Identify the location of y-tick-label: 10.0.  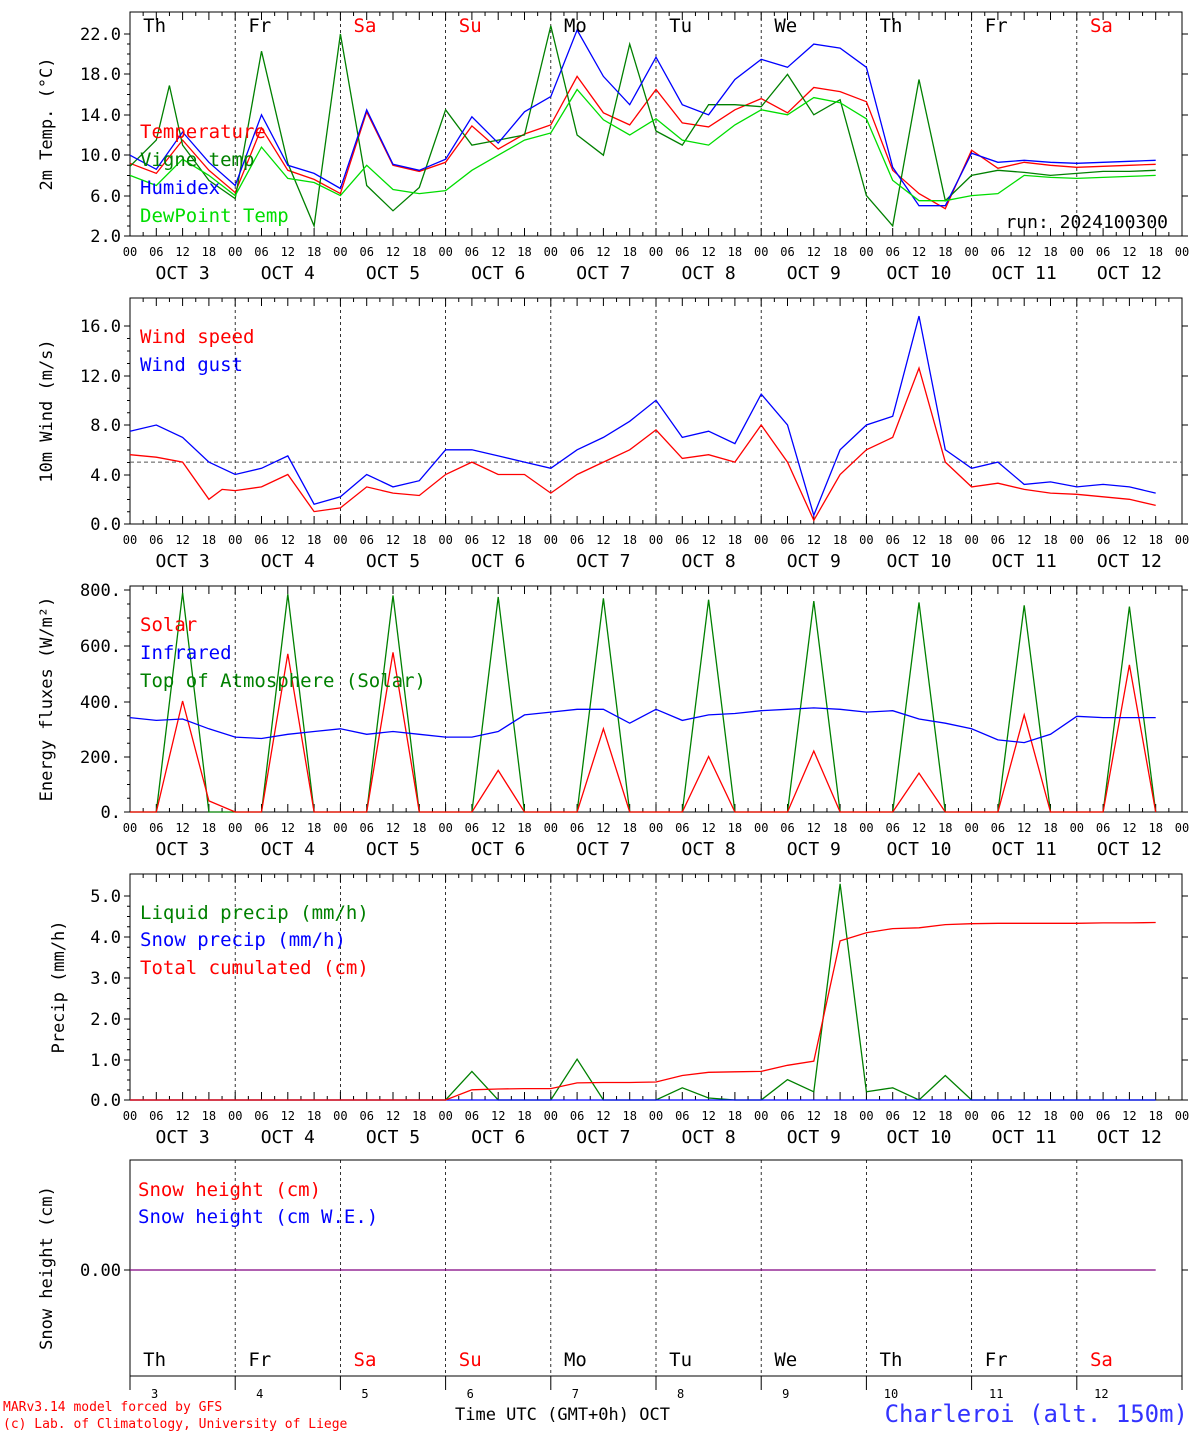
(100, 156).